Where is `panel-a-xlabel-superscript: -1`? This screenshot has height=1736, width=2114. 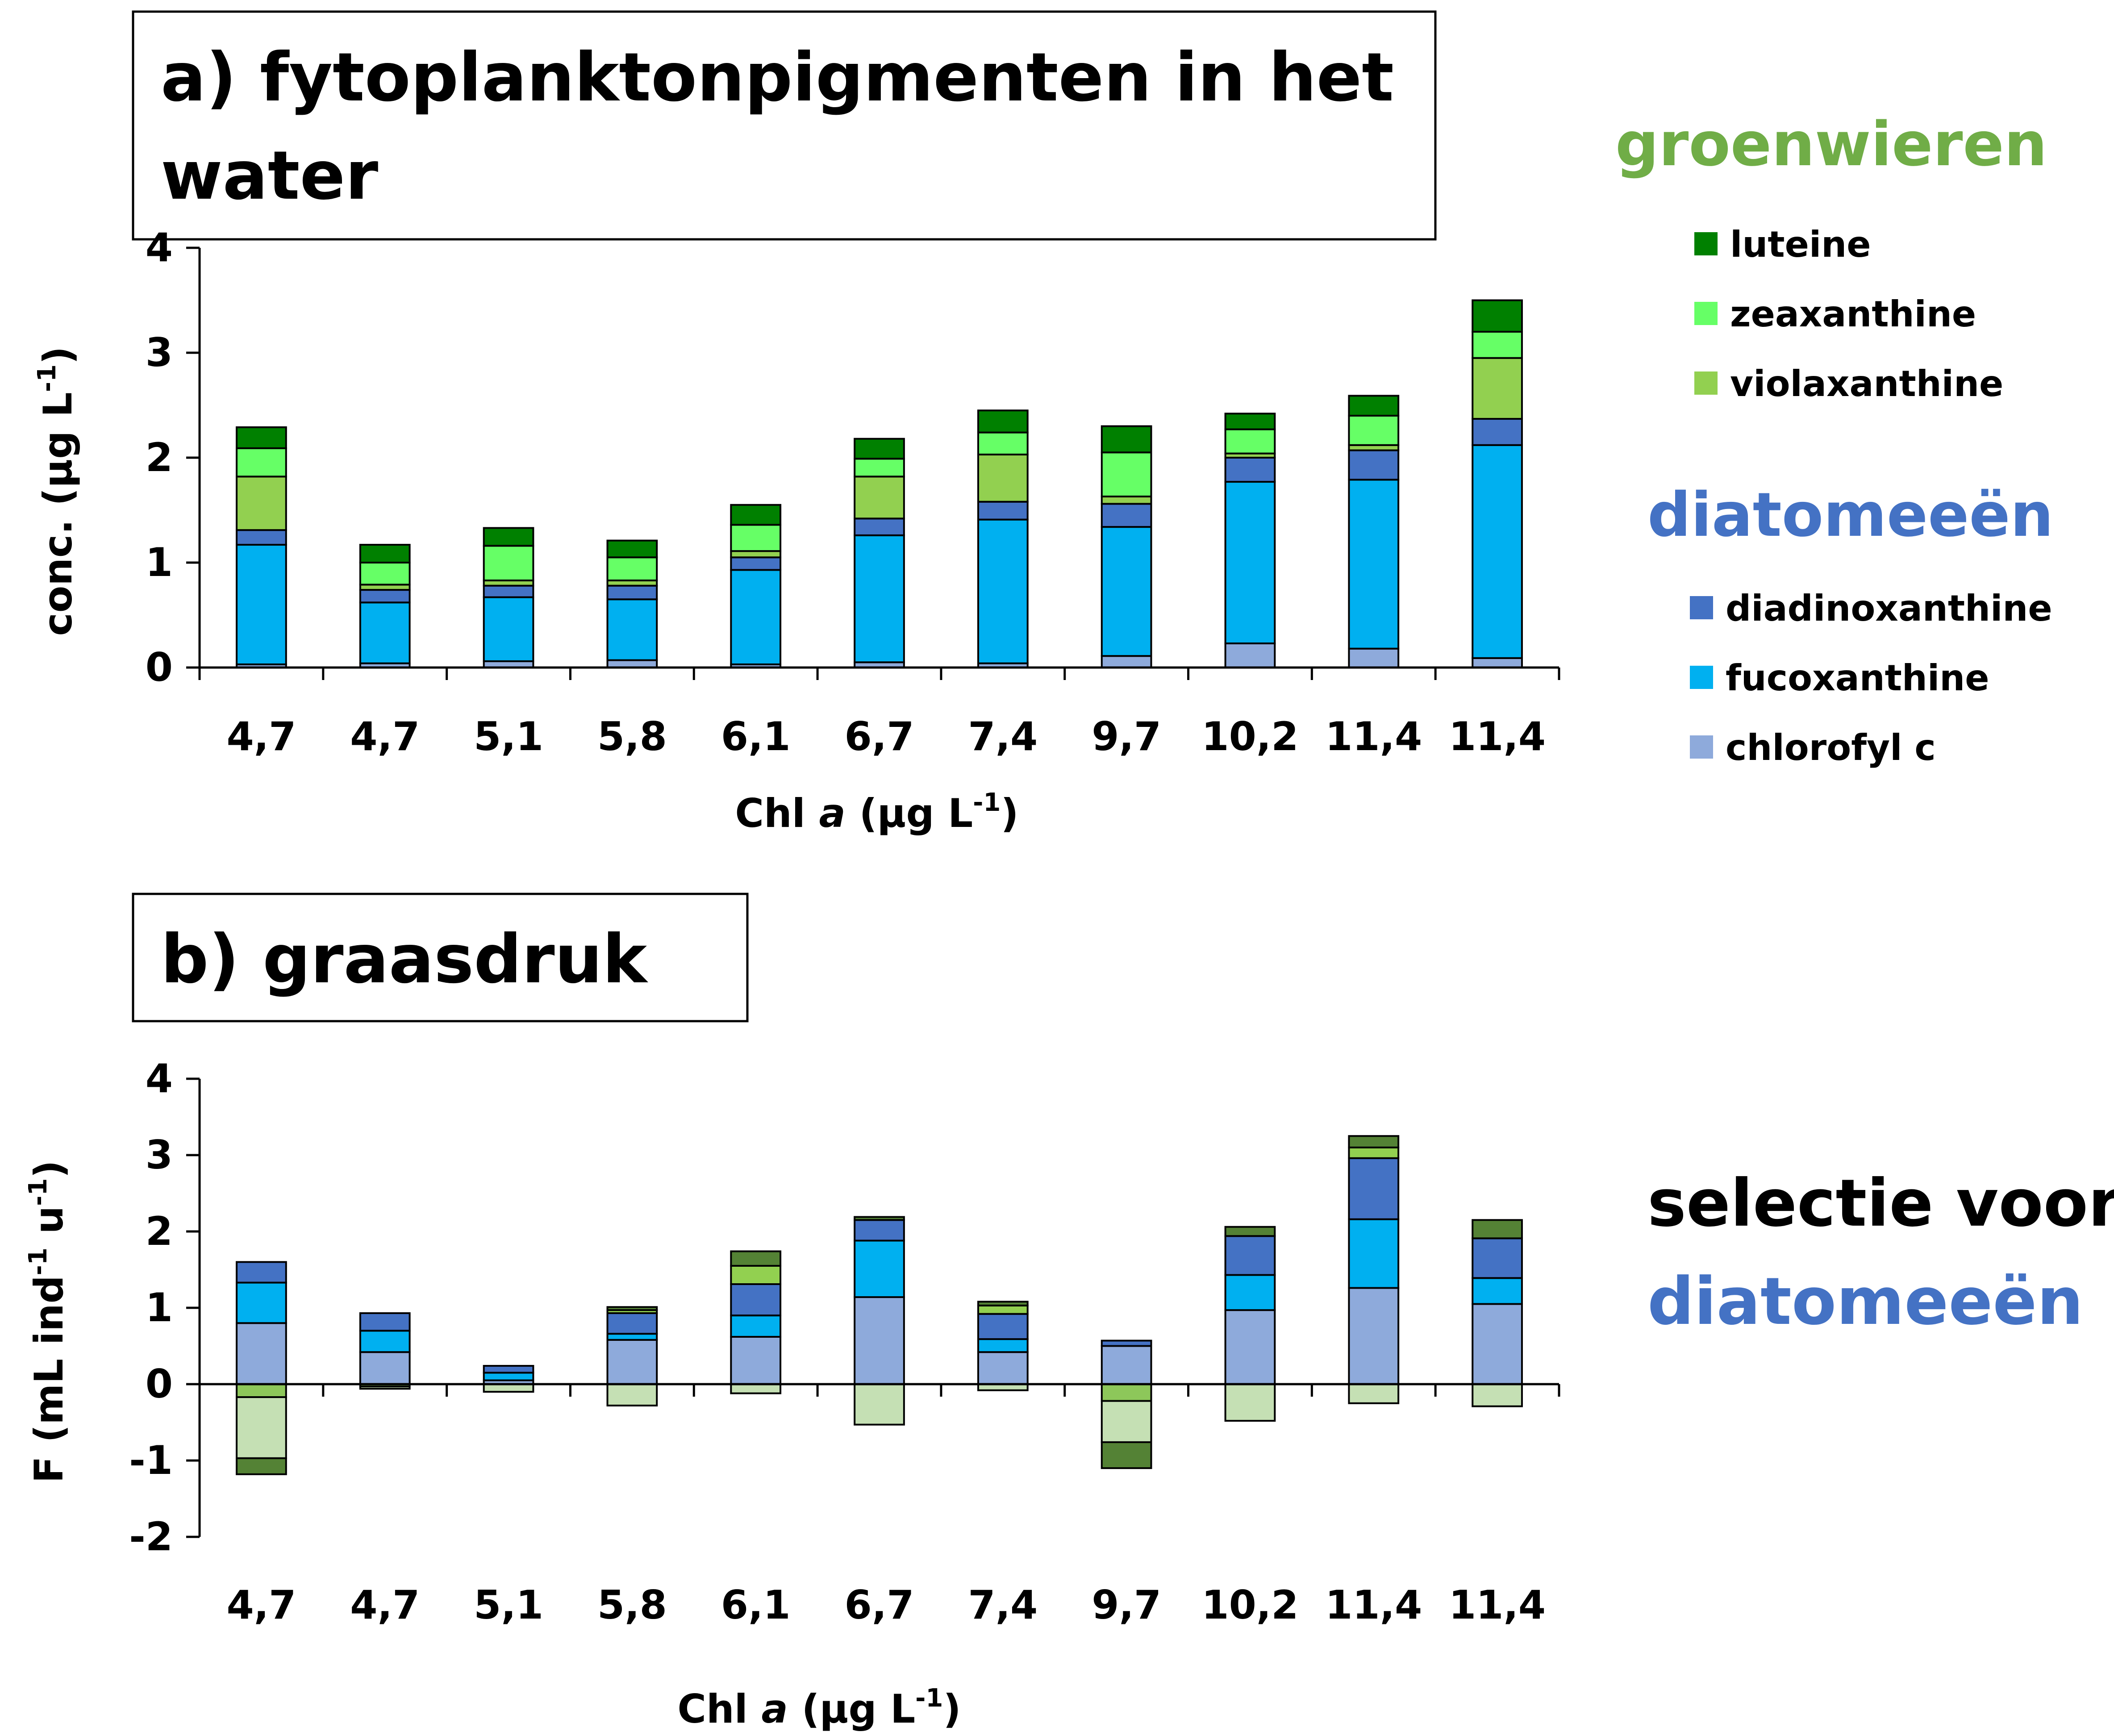
panel-a-xlabel-superscript: -1 is located at coordinates (987, 802).